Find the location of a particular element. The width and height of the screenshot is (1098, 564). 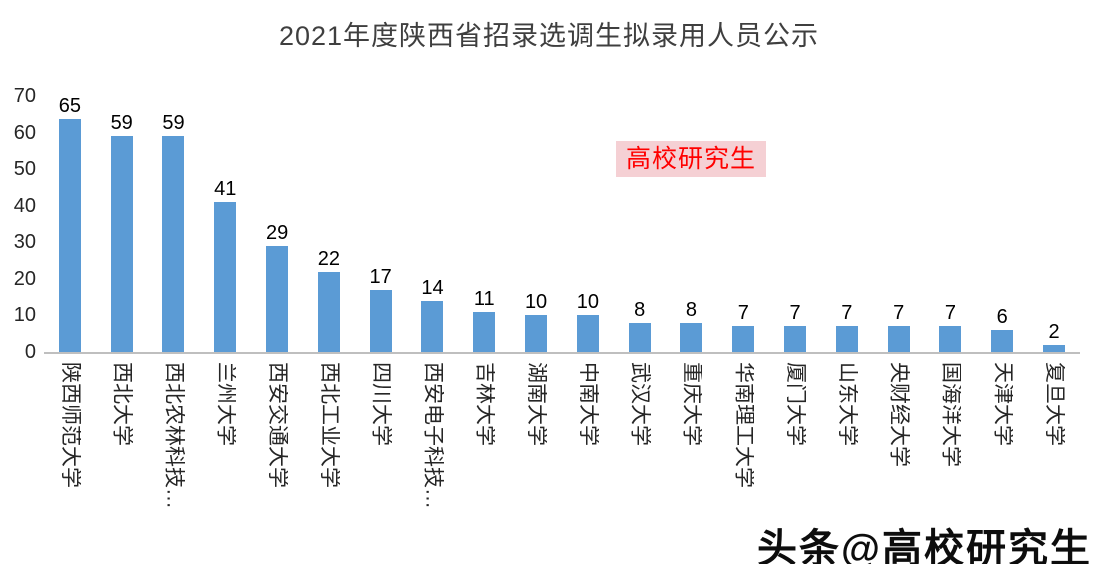

bar-column: 65 is located at coordinates (70, 224).